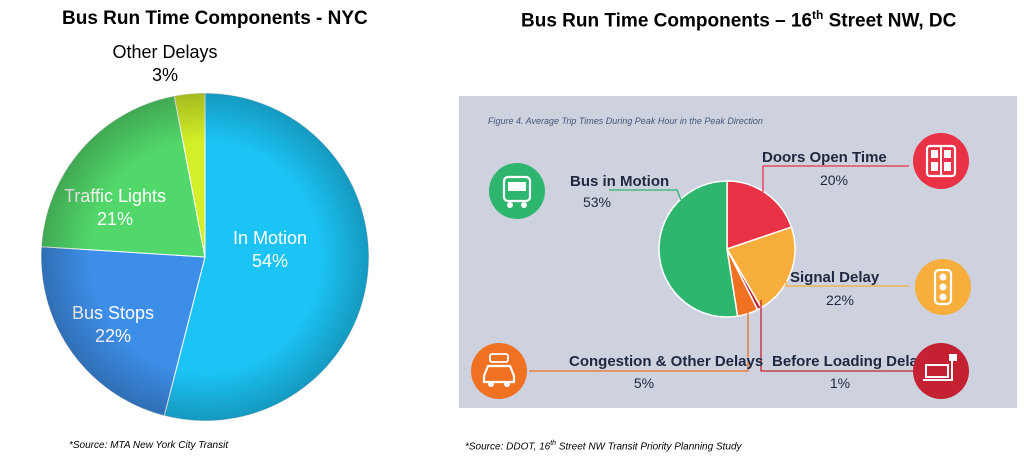  Describe the element at coordinates (666, 361) in the screenshot. I see `dc-label-congestion-and-other-delays: Congestion & Other Delays` at that location.